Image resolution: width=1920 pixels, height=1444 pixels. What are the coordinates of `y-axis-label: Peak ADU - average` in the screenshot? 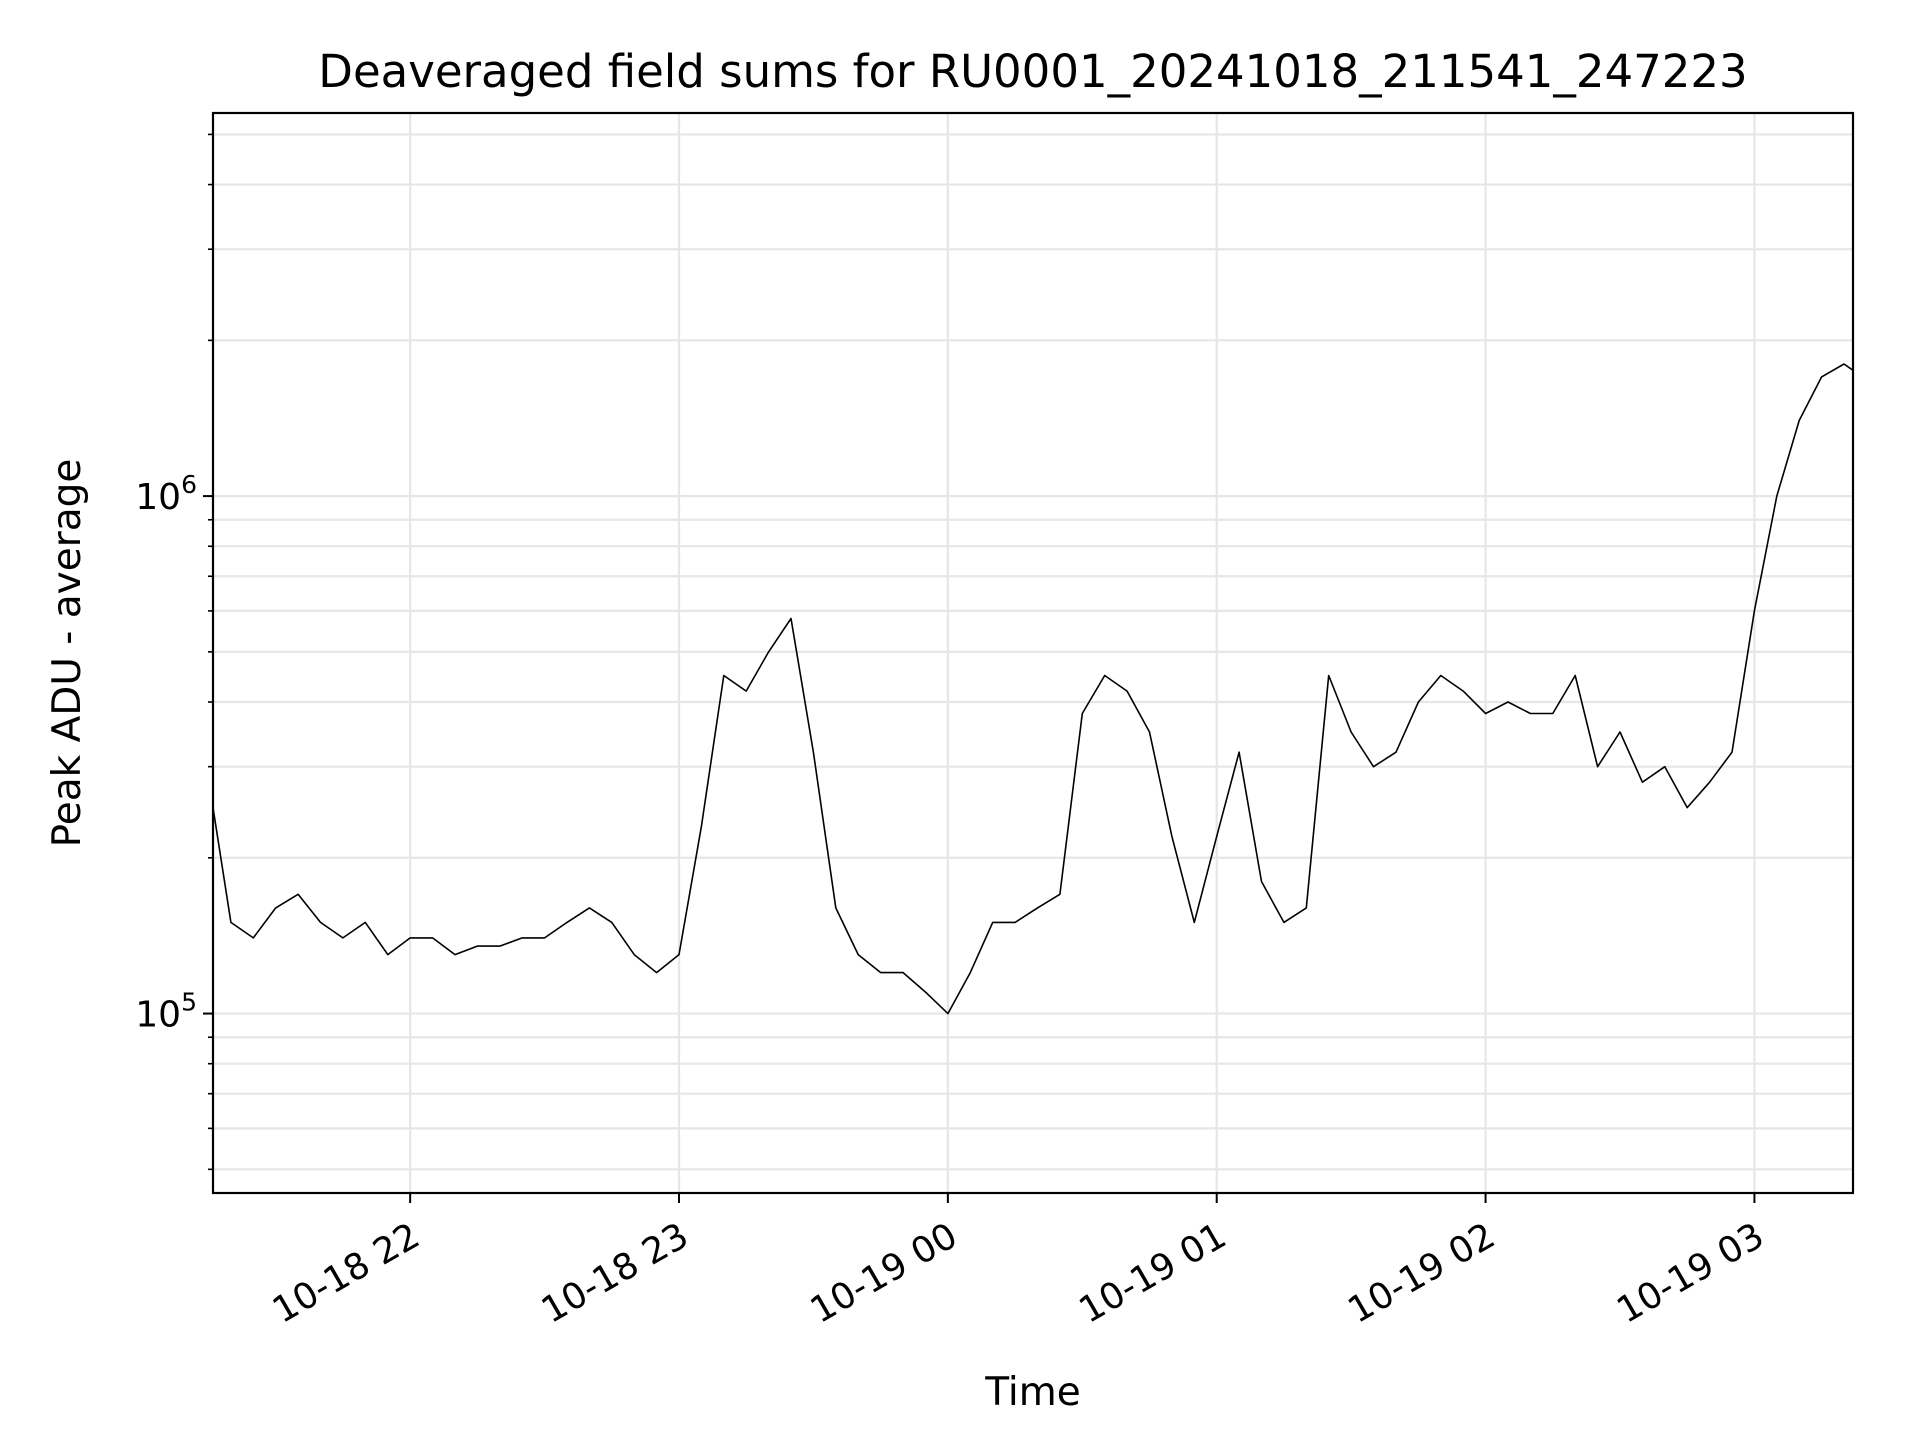 It's located at (67, 653).